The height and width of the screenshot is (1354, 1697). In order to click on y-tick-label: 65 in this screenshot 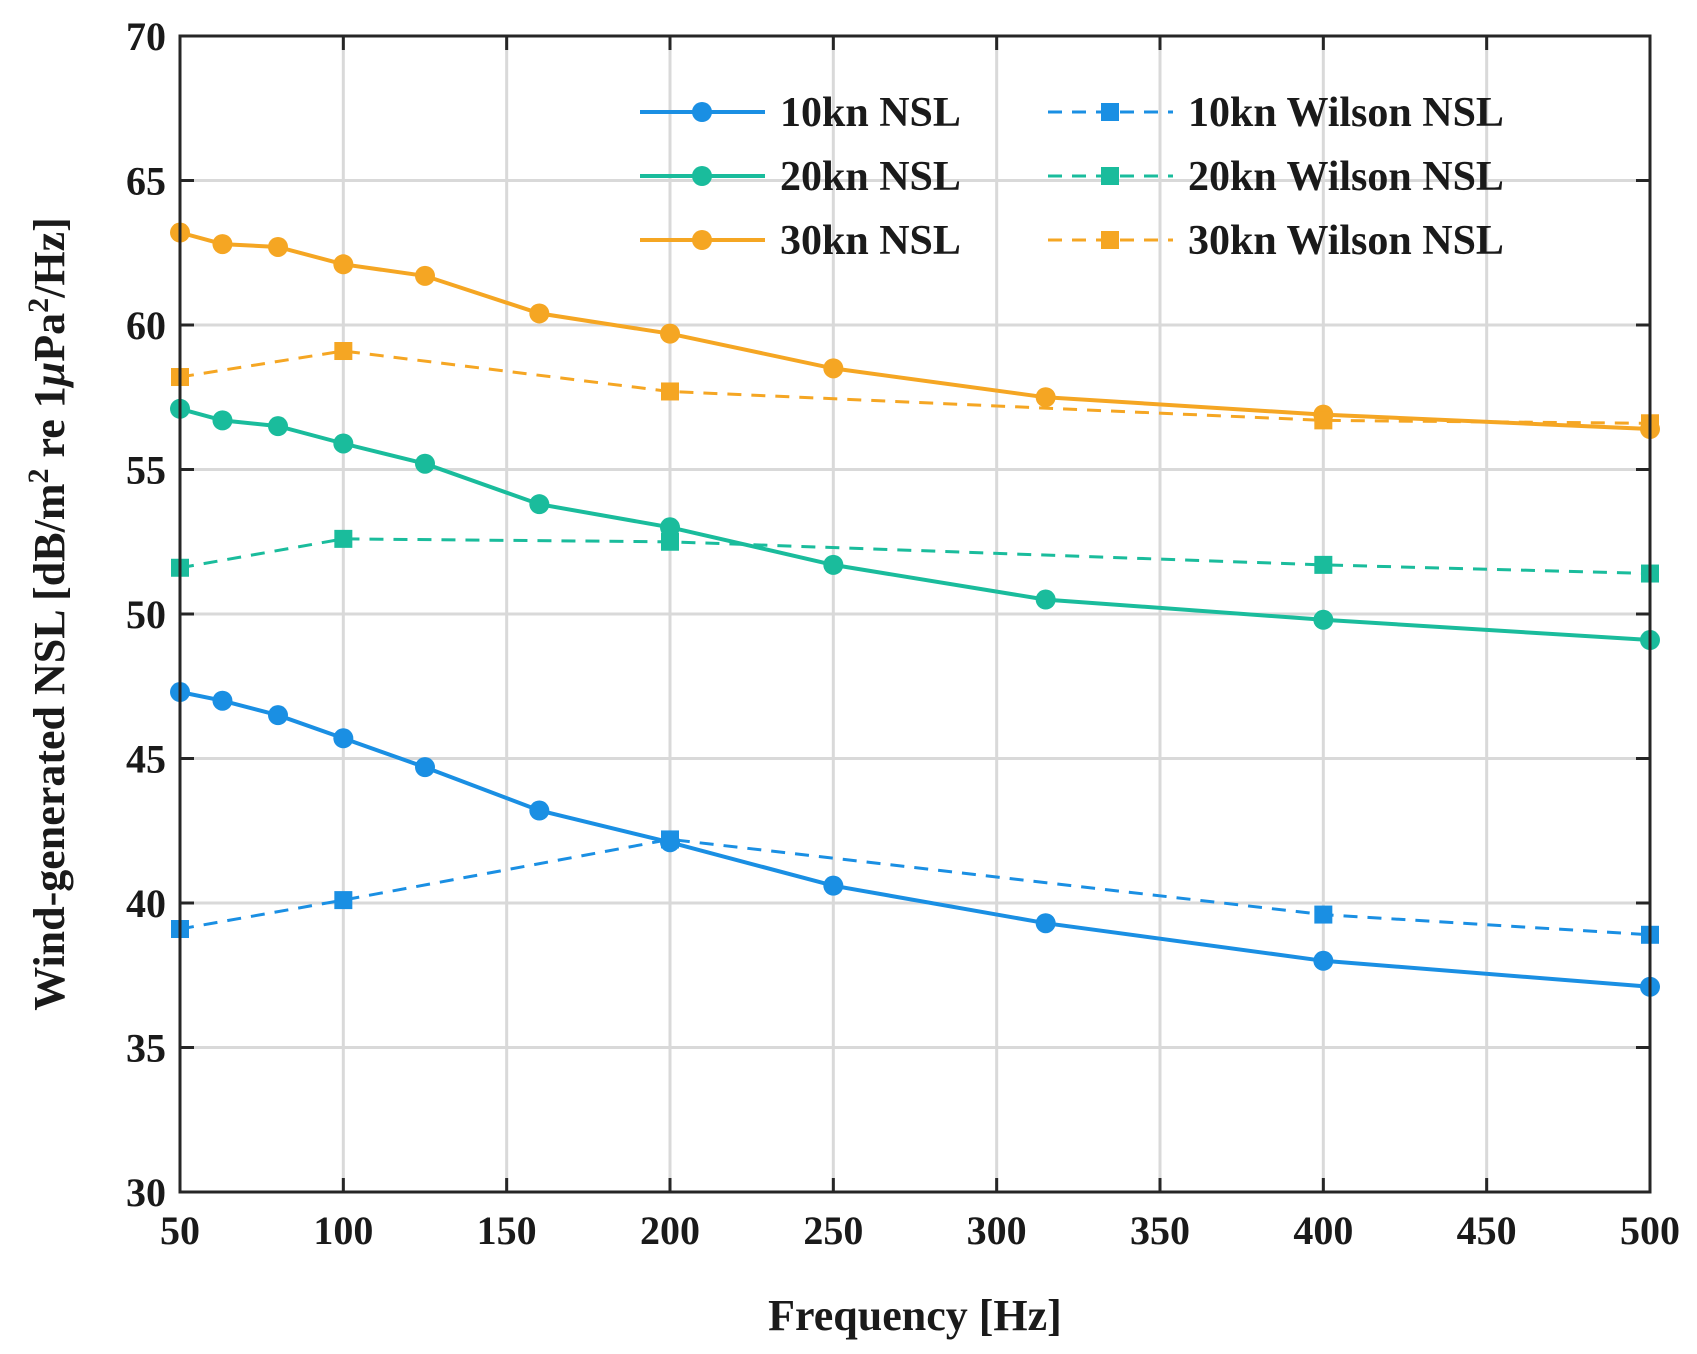, I will do `click(146, 181)`.